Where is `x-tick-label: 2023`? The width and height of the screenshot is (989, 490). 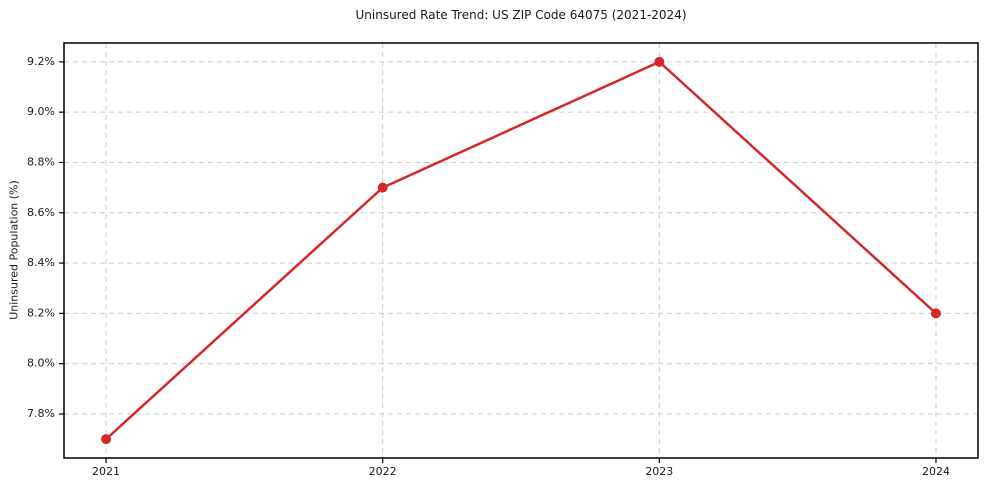 x-tick-label: 2023 is located at coordinates (659, 471).